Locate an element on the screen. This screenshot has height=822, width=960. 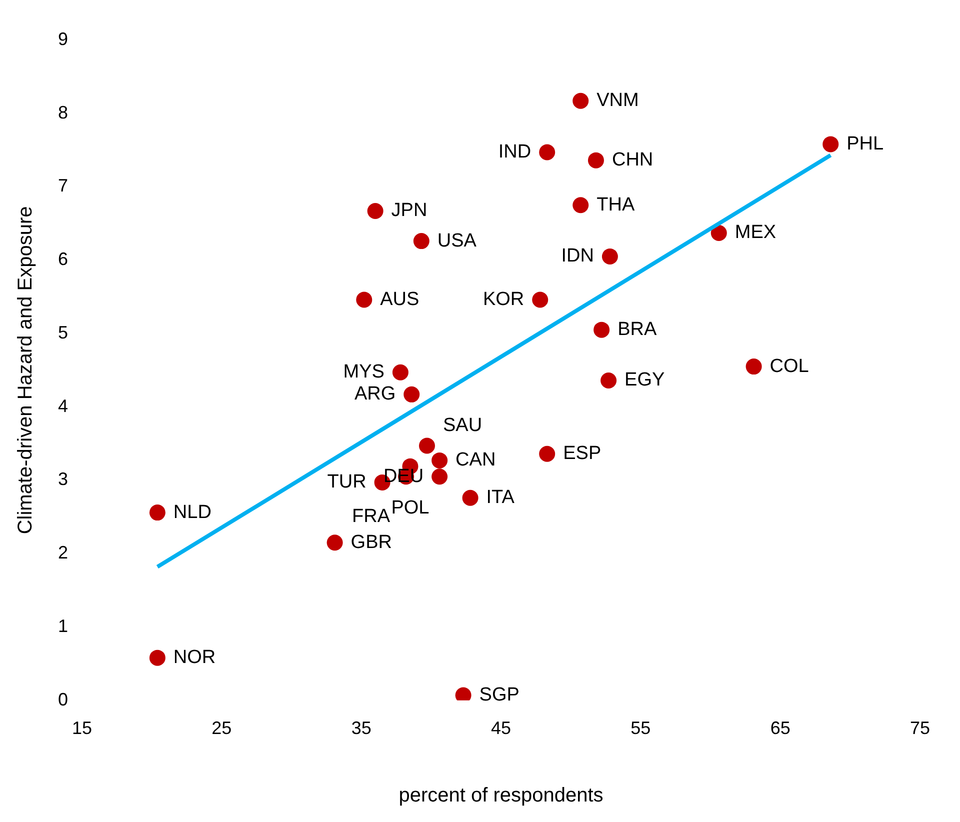
y-tick-label: 4 is located at coordinates (63, 406).